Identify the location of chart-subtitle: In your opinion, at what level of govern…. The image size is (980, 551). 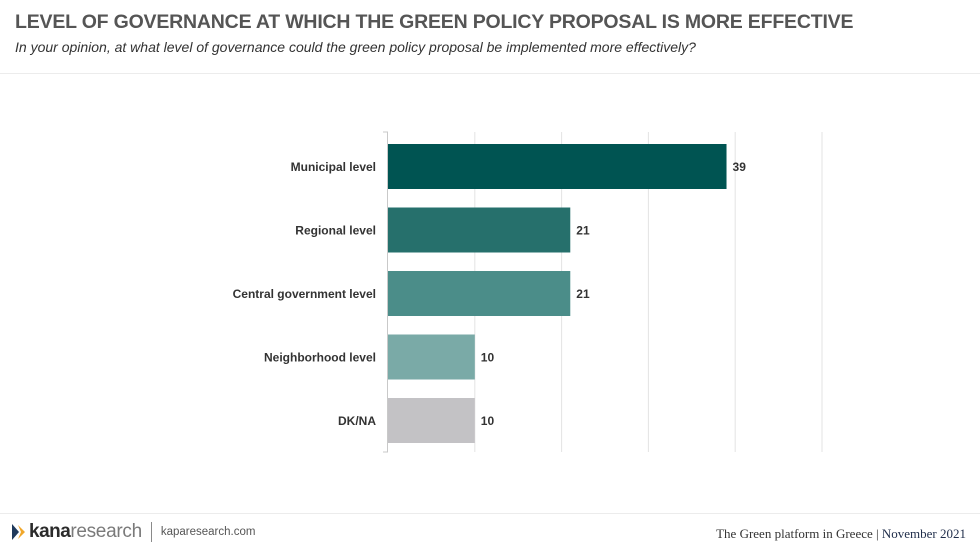
(355, 47).